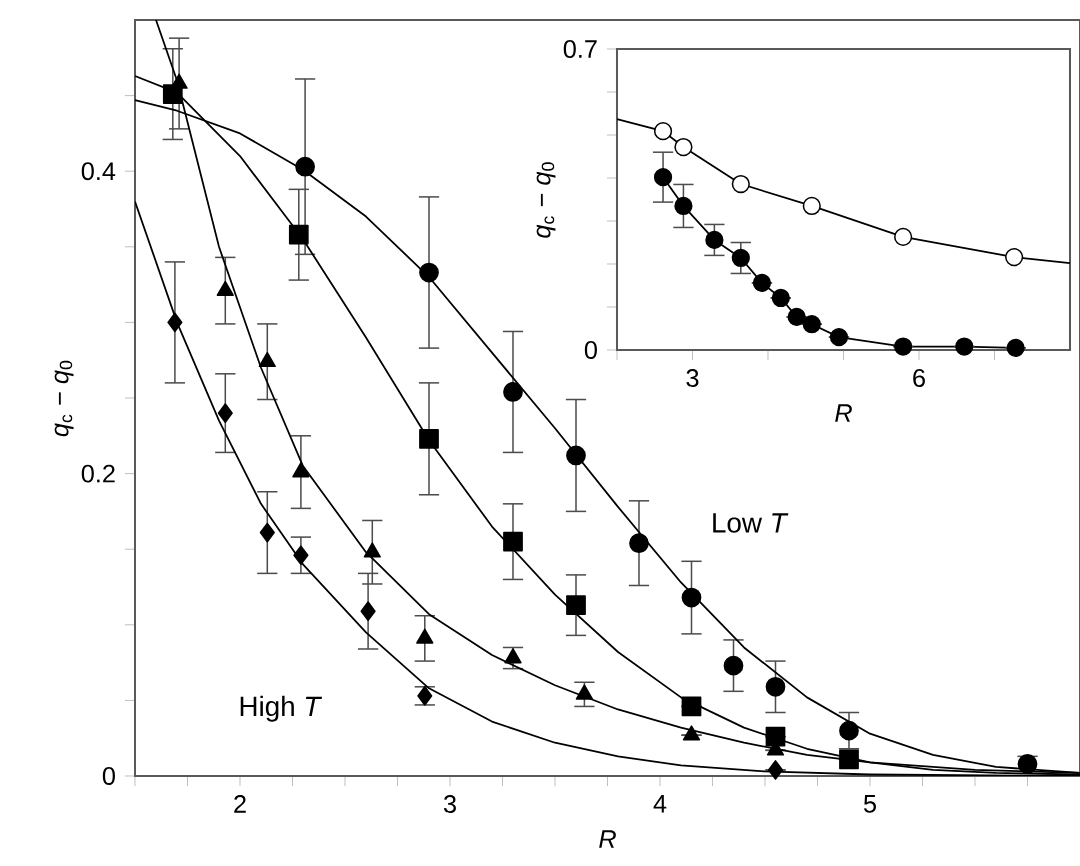 The height and width of the screenshot is (866, 1080). I want to click on x-tick-label: 5, so click(869, 804).